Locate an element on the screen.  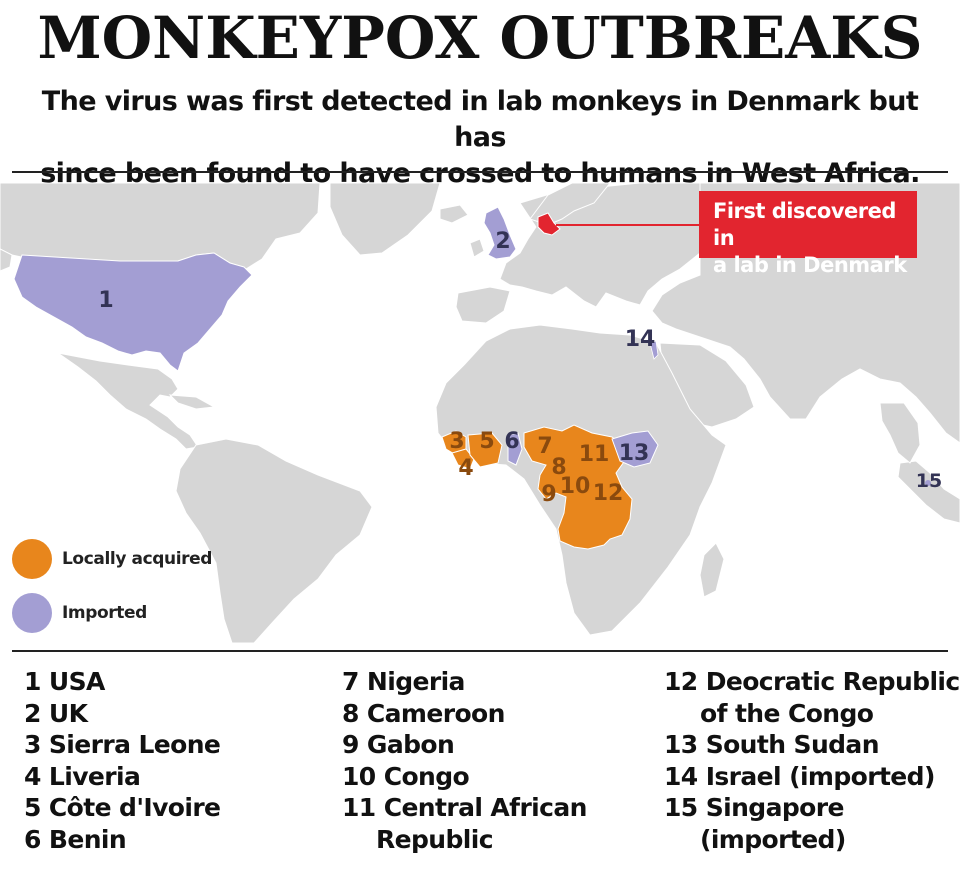
region-alaska is located at coordinates (6, 260).